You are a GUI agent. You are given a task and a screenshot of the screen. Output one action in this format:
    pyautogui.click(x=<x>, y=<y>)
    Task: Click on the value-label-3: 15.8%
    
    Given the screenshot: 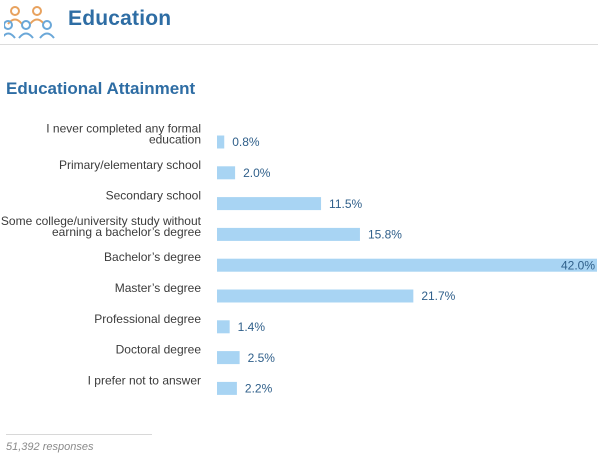 What is the action you would take?
    pyautogui.click(x=385, y=235)
    